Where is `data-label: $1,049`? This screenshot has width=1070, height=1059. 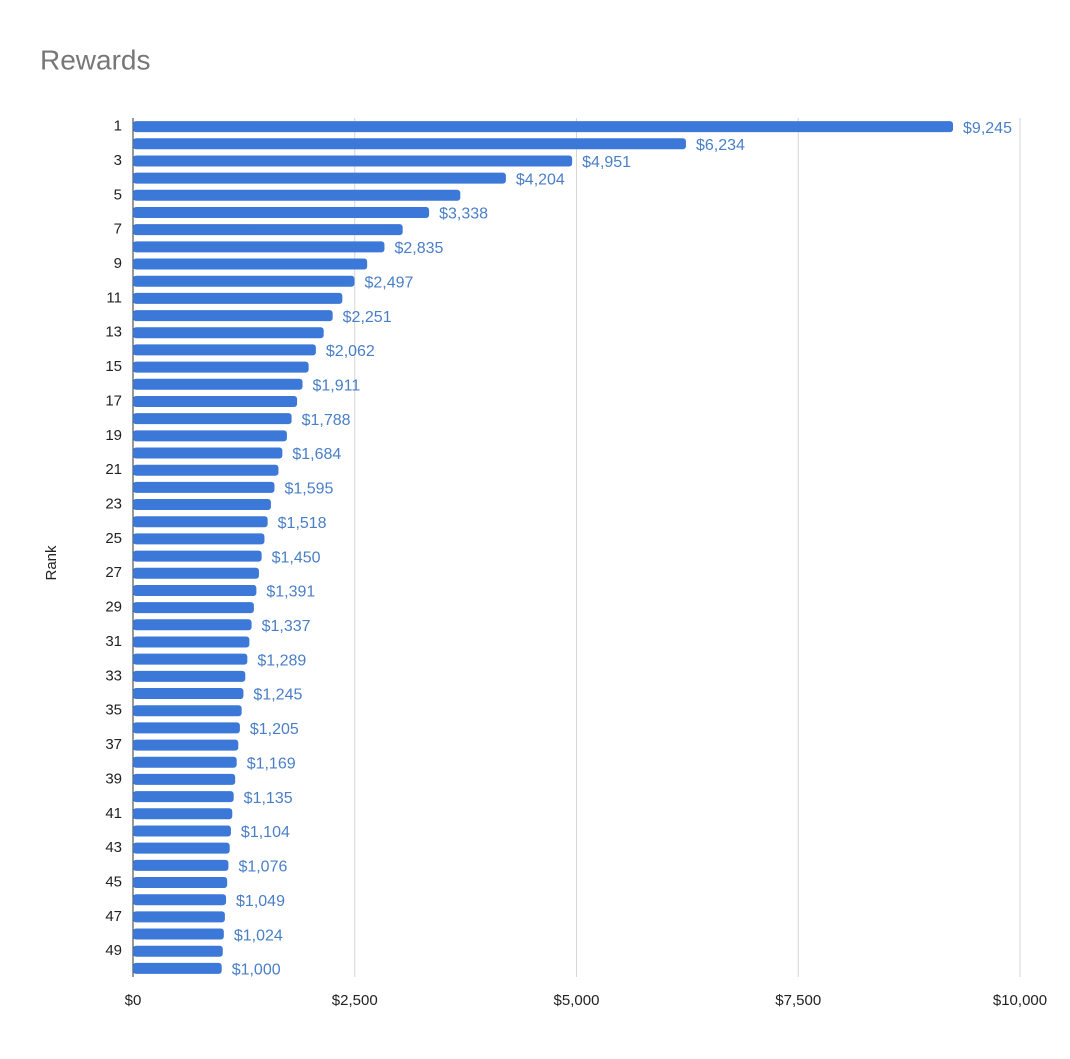 data-label: $1,049 is located at coordinates (260, 901).